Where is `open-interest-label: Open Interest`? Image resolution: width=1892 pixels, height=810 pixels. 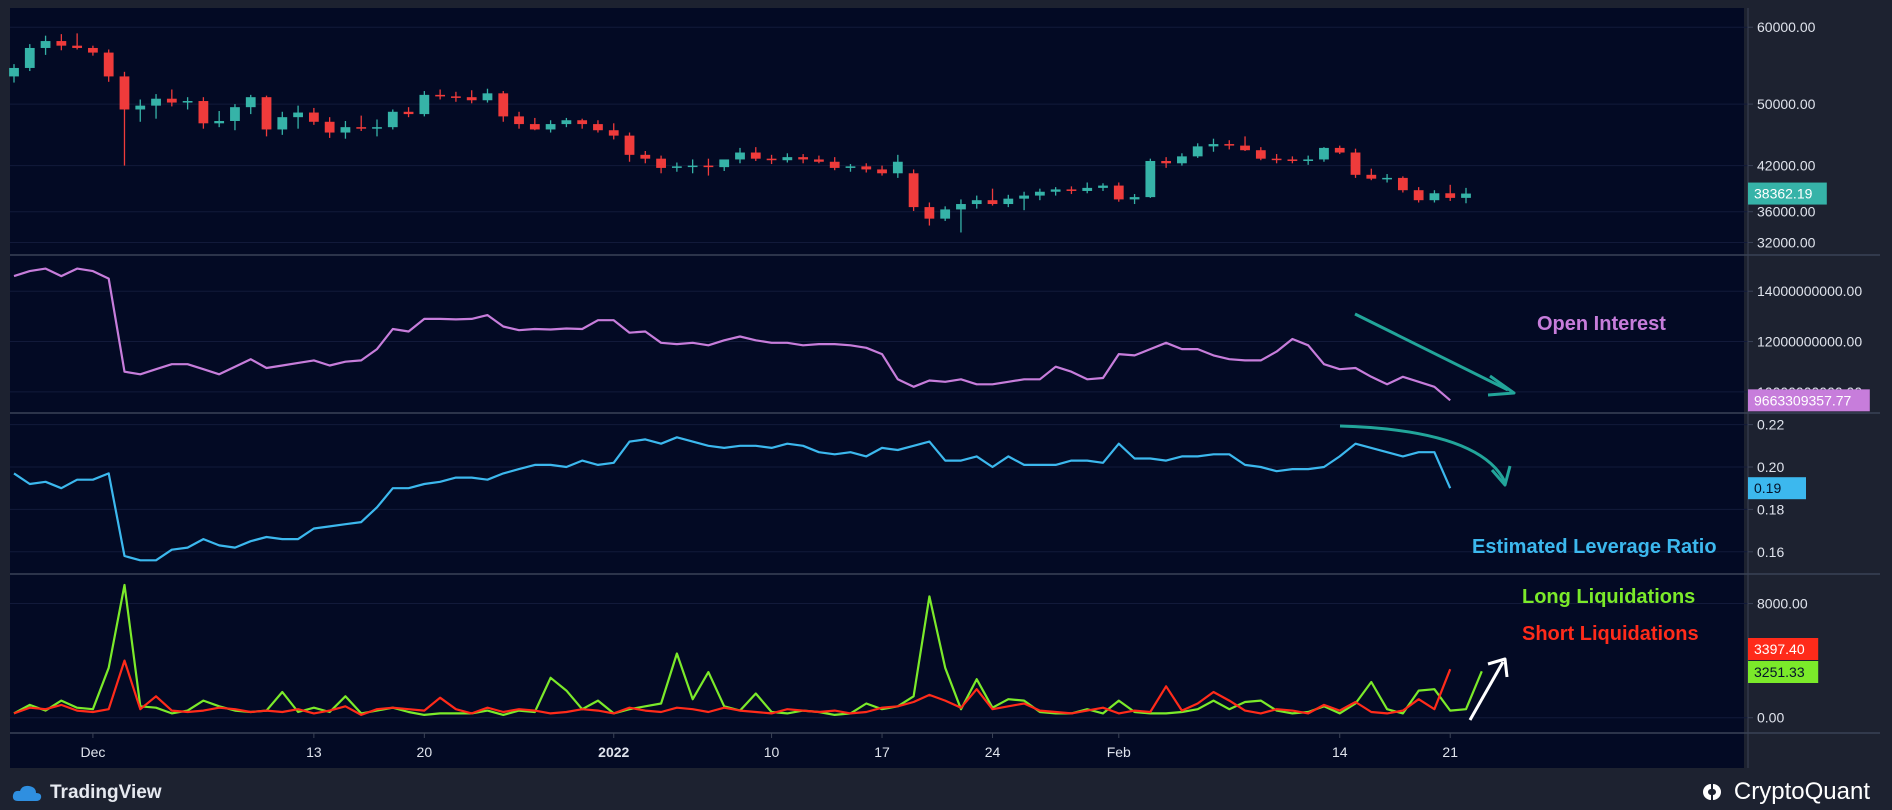 open-interest-label: Open Interest is located at coordinates (1601, 324).